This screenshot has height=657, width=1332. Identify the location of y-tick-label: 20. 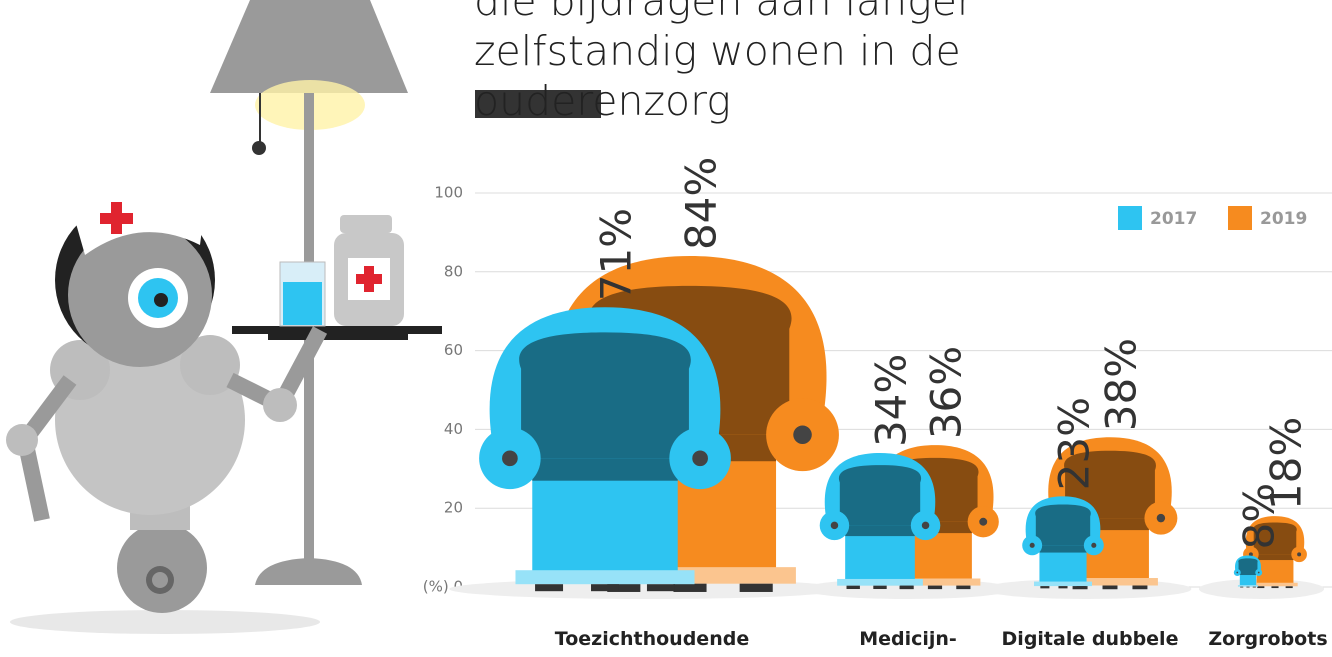
(453, 508).